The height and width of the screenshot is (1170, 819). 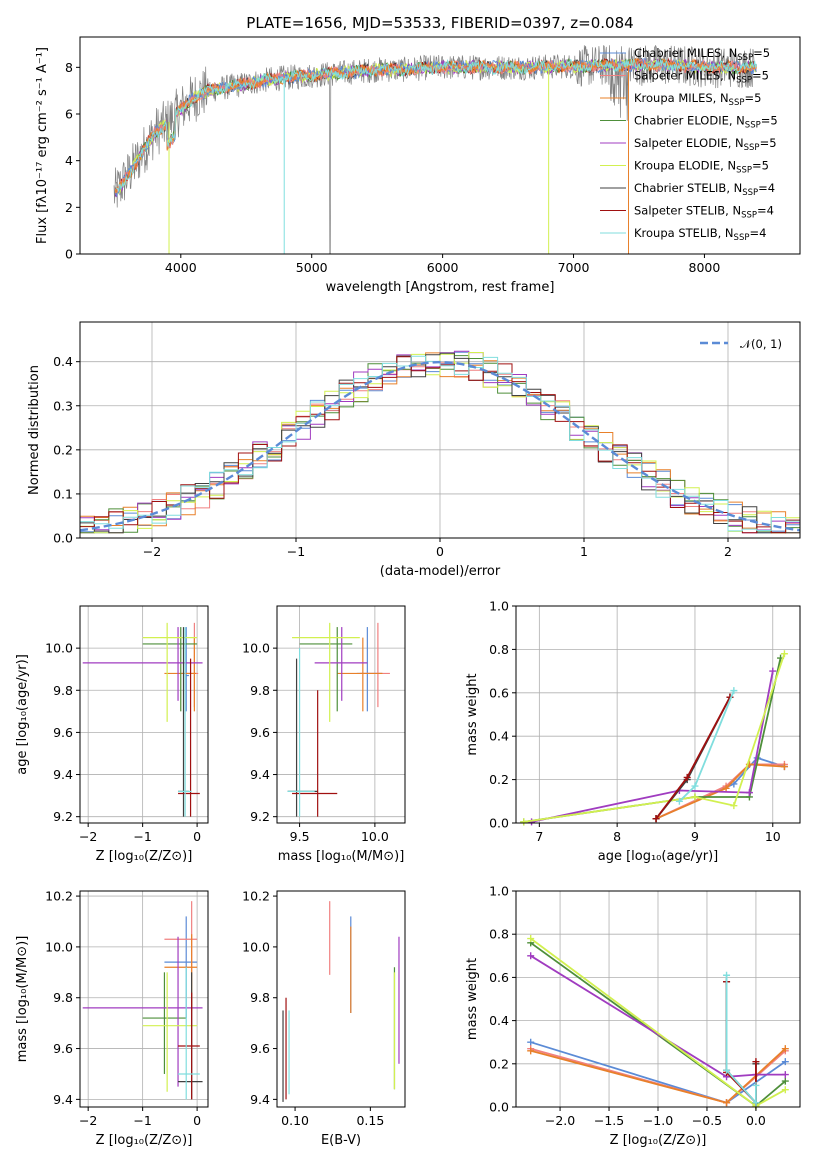 What do you see at coordinates (617, 836) in the screenshot?
I see `x-tick-label: 8` at bounding box center [617, 836].